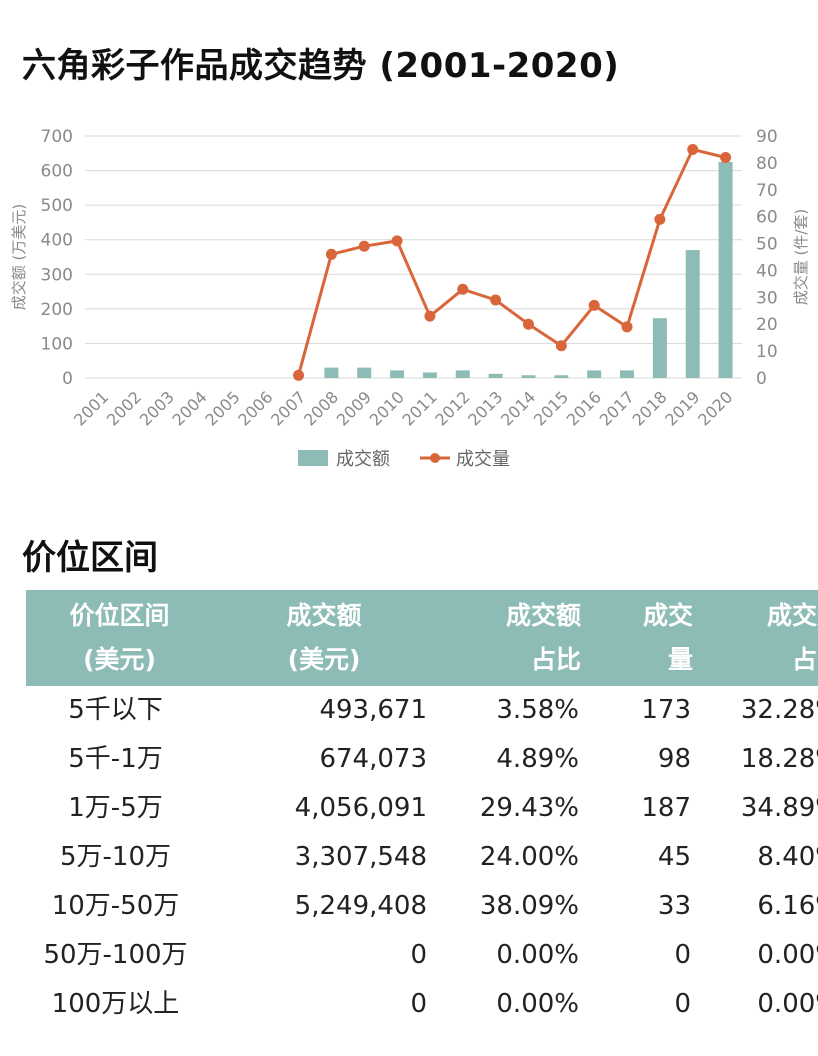 The width and height of the screenshot is (818, 1056). I want to click on y-tick-label-right: 50, so click(767, 245).